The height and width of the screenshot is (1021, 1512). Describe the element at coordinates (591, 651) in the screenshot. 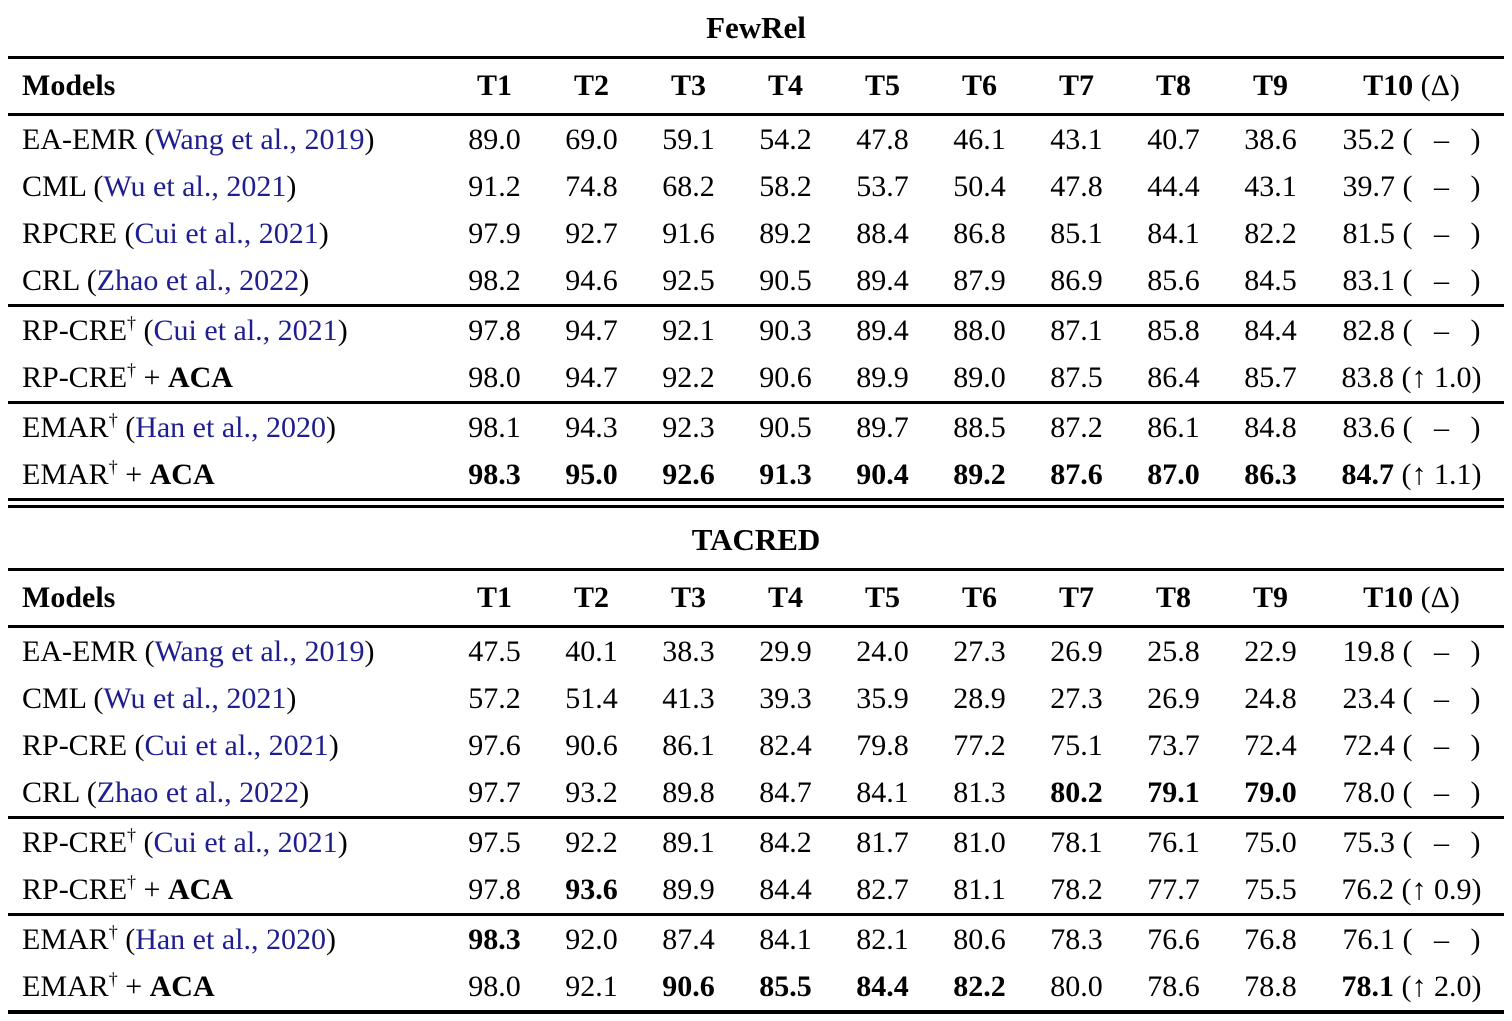

I see `score-cell-t2: 40.1` at that location.